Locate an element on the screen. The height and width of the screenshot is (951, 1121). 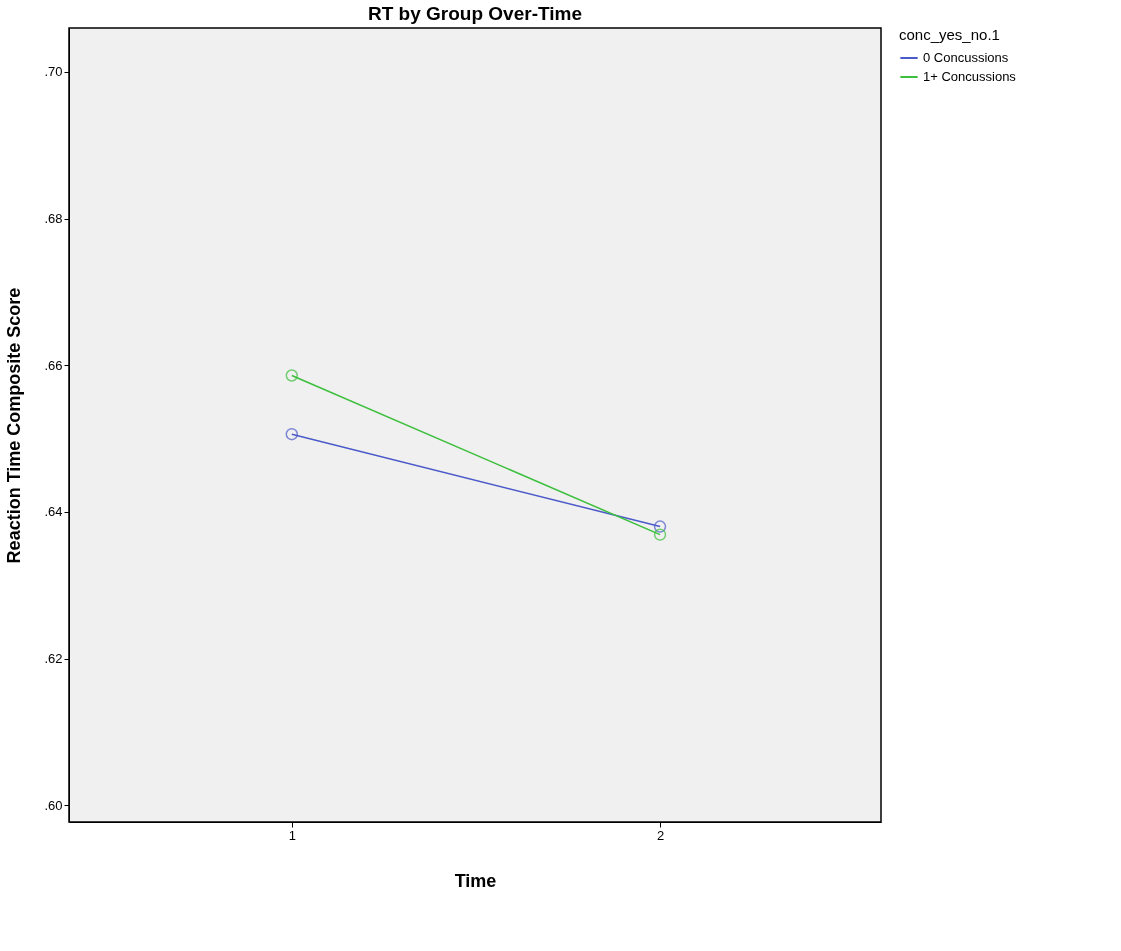
legend-title: conc_yes_no.1 is located at coordinates (949, 34).